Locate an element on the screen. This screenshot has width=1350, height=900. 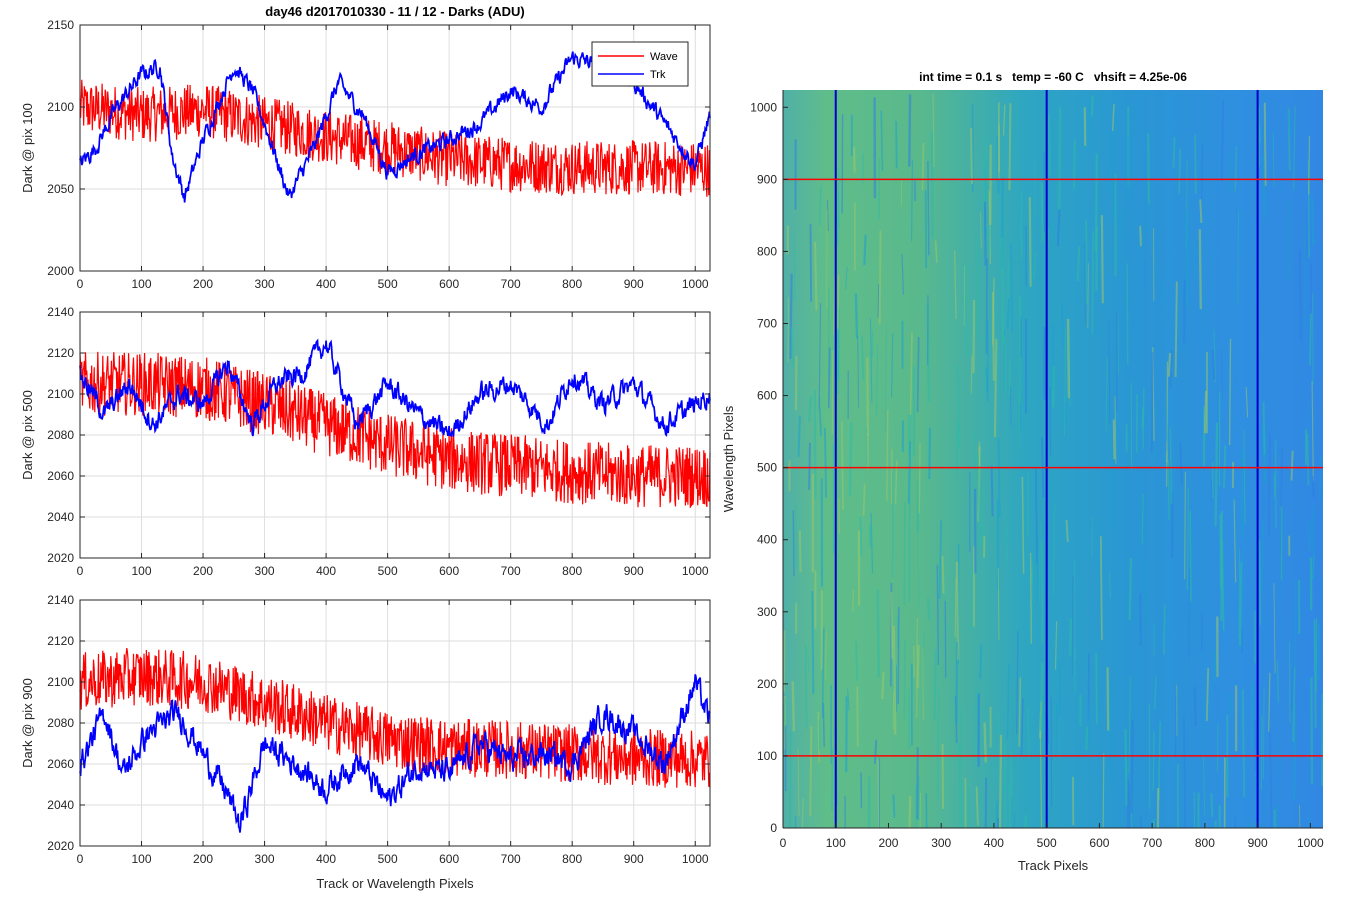
series-line-wave is located at coordinates (395, 429).